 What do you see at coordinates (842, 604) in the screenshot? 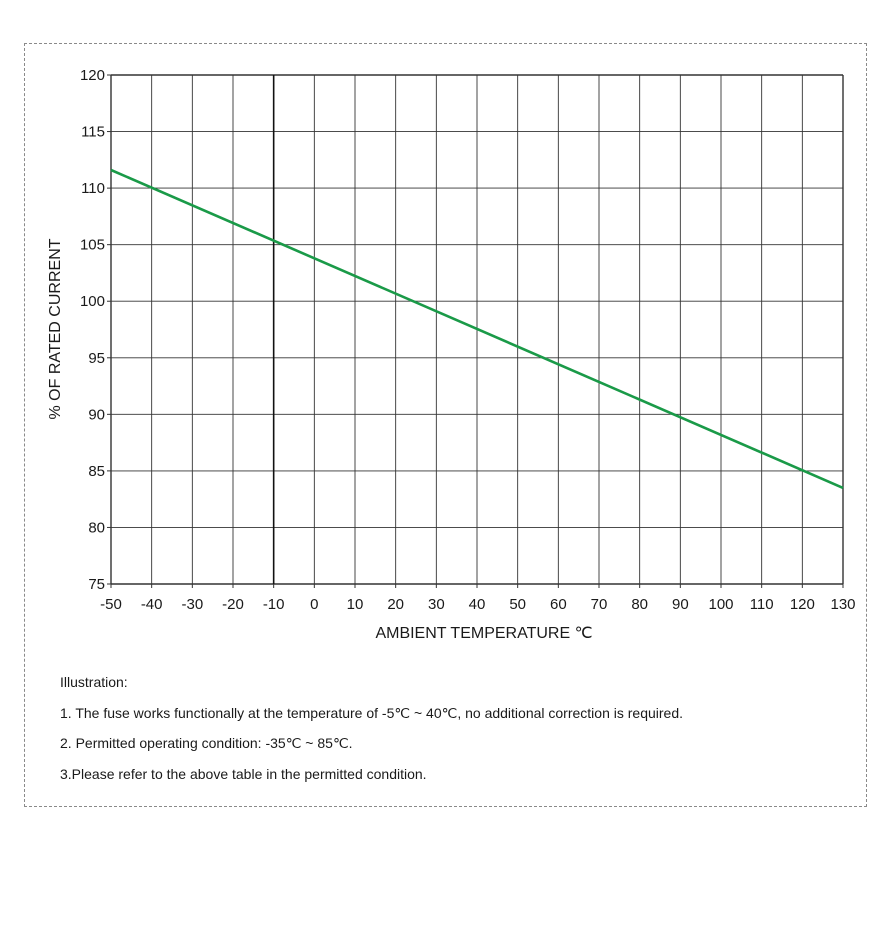
I see `x-tick-label: 130` at bounding box center [842, 604].